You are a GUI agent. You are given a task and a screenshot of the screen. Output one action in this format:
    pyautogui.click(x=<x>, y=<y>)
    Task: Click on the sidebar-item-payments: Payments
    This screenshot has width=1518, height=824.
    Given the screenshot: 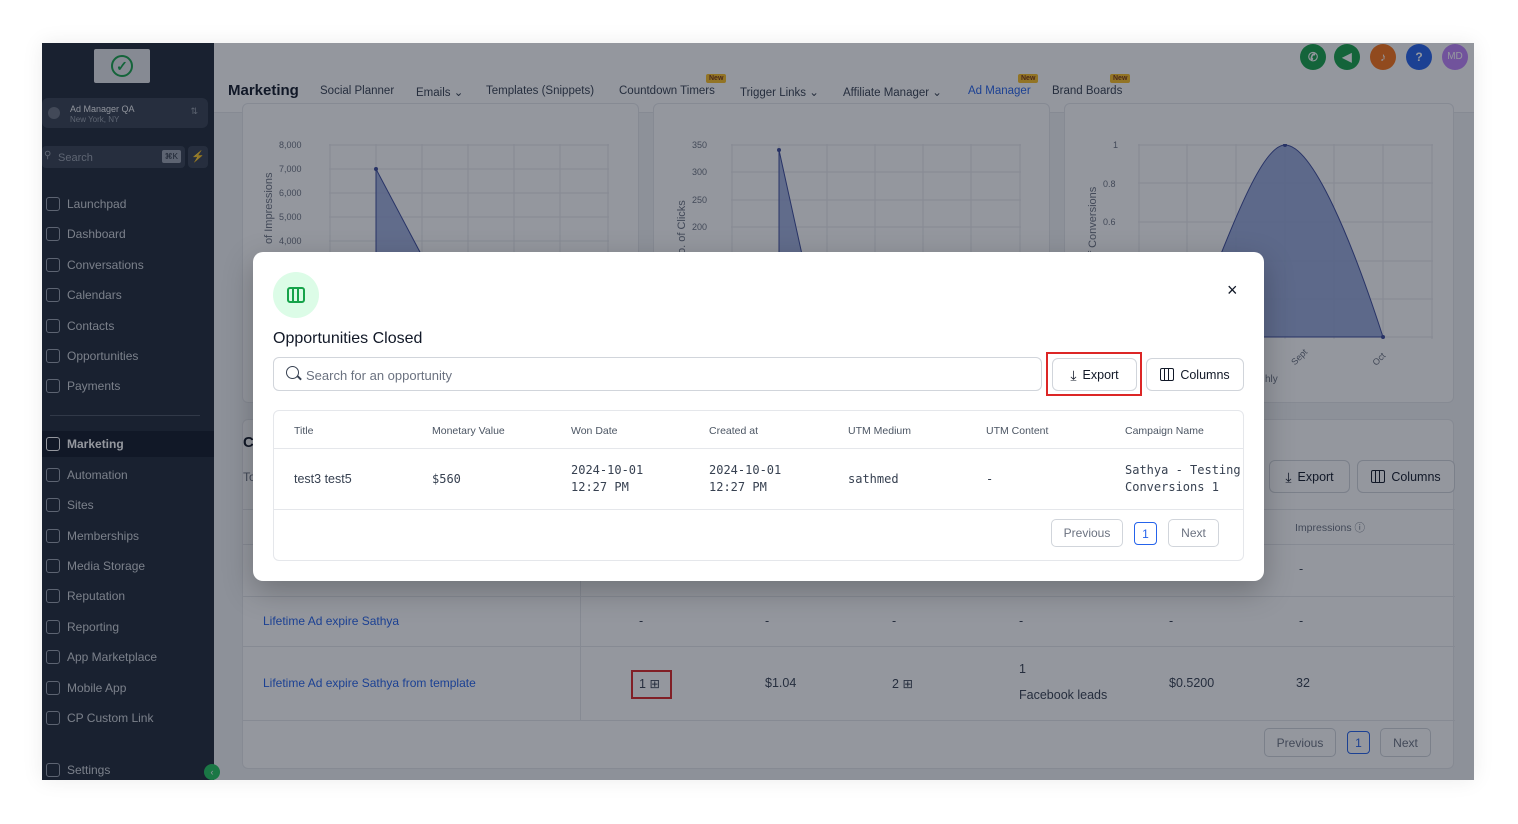 What is the action you would take?
    pyautogui.click(x=128, y=386)
    